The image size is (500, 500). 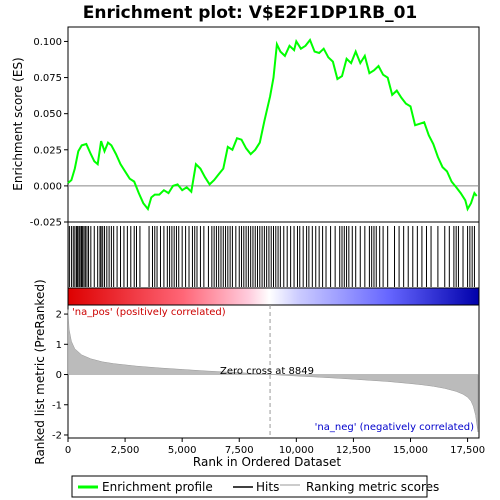 What do you see at coordinates (372, 487) in the screenshot?
I see `legend-metric-label: Ranking metric scores` at bounding box center [372, 487].